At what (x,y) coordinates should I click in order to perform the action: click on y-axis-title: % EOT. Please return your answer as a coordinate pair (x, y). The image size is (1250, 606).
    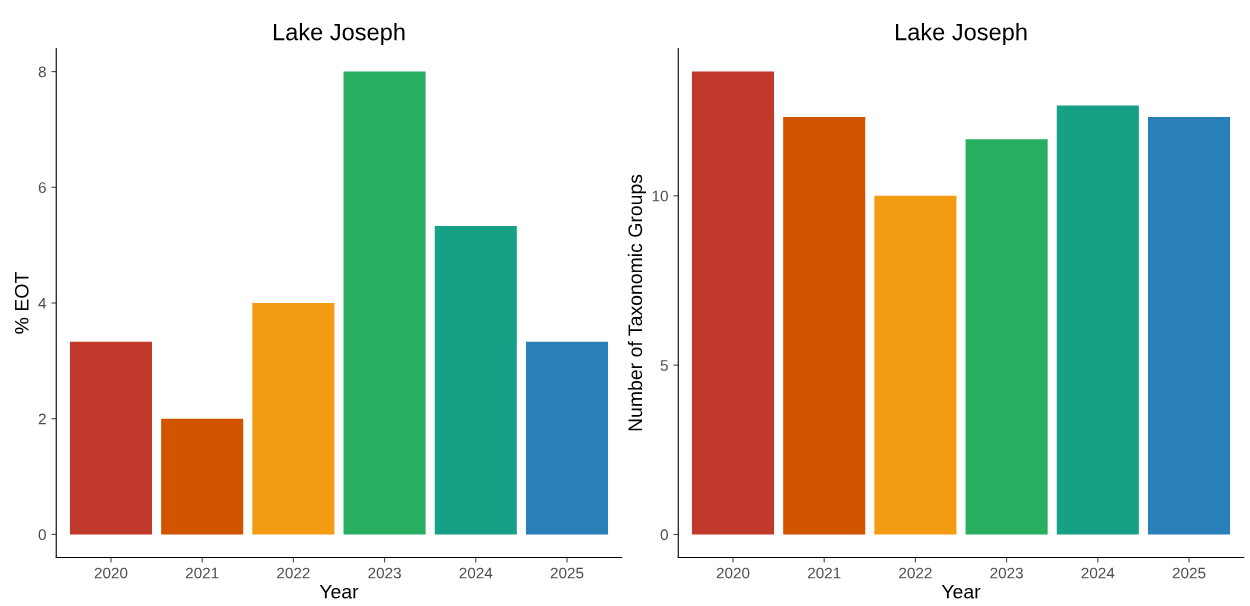
    Looking at the image, I should click on (21, 303).